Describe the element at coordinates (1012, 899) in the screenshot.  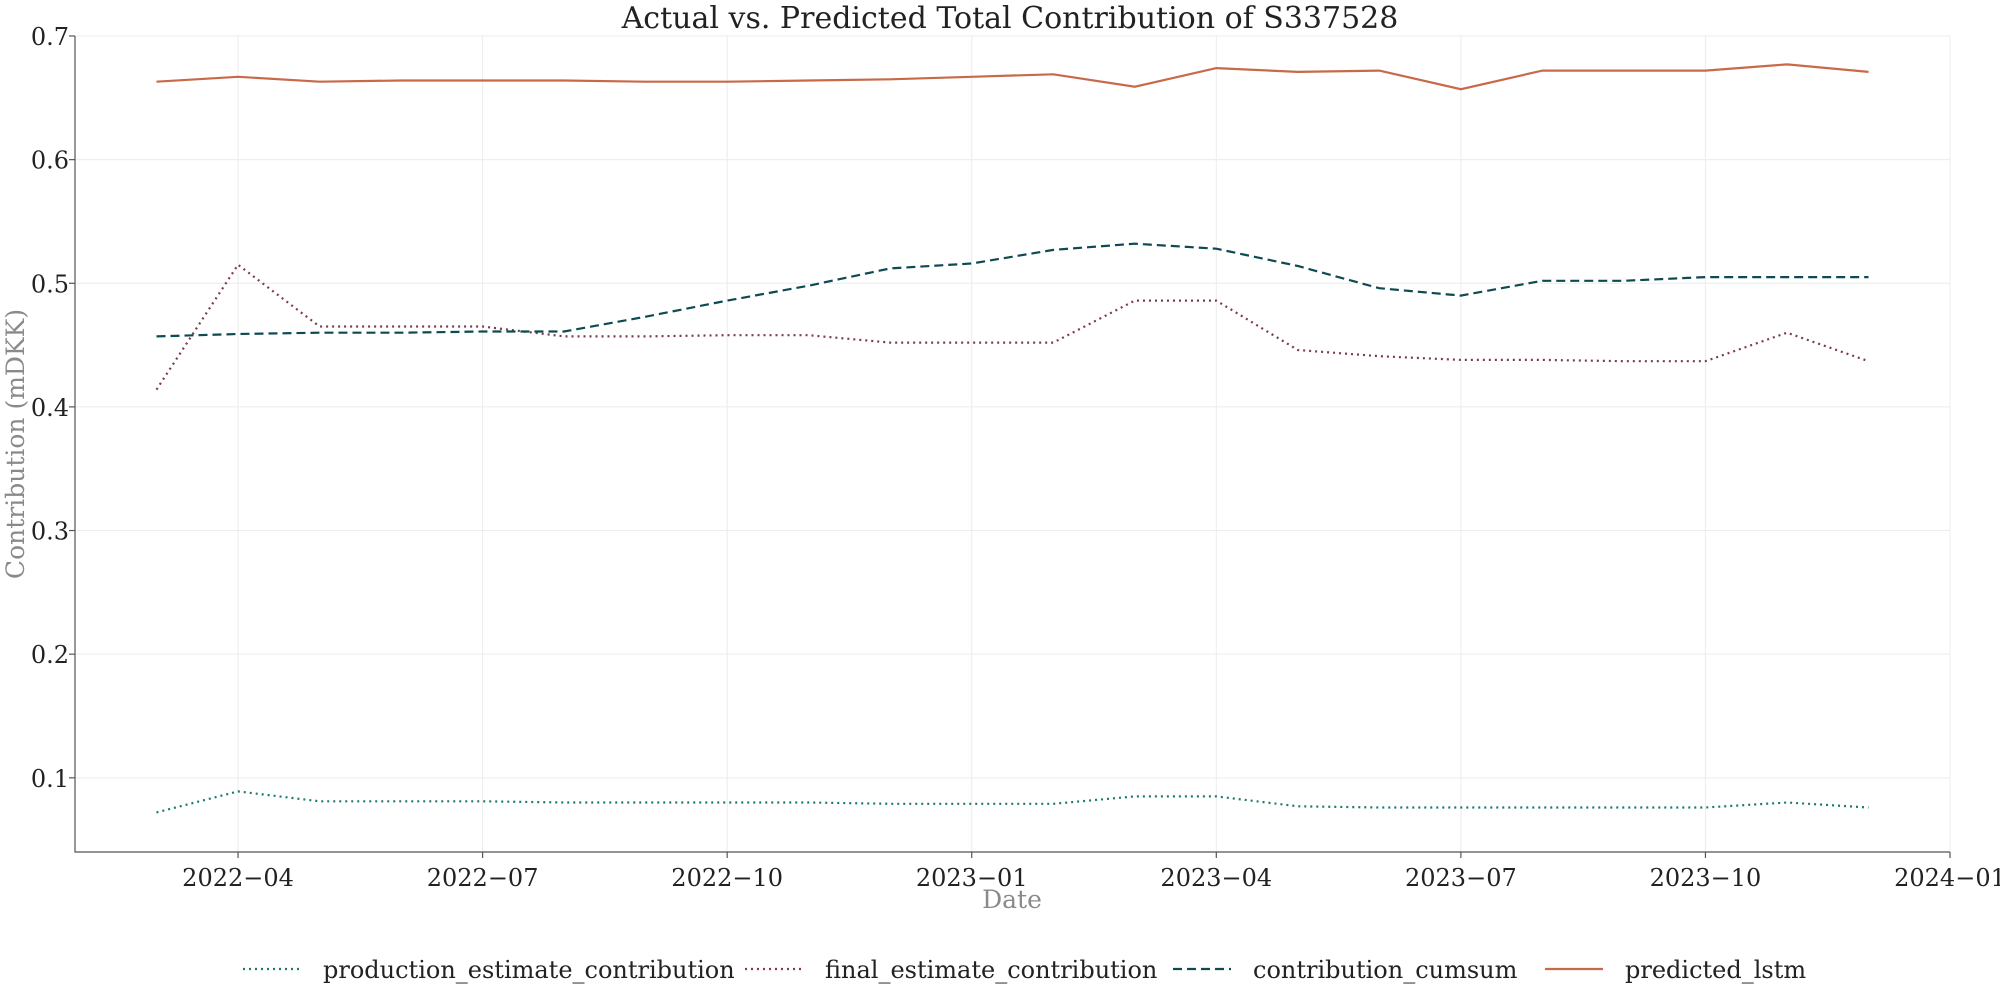
I see `x-axis-label: Date` at that location.